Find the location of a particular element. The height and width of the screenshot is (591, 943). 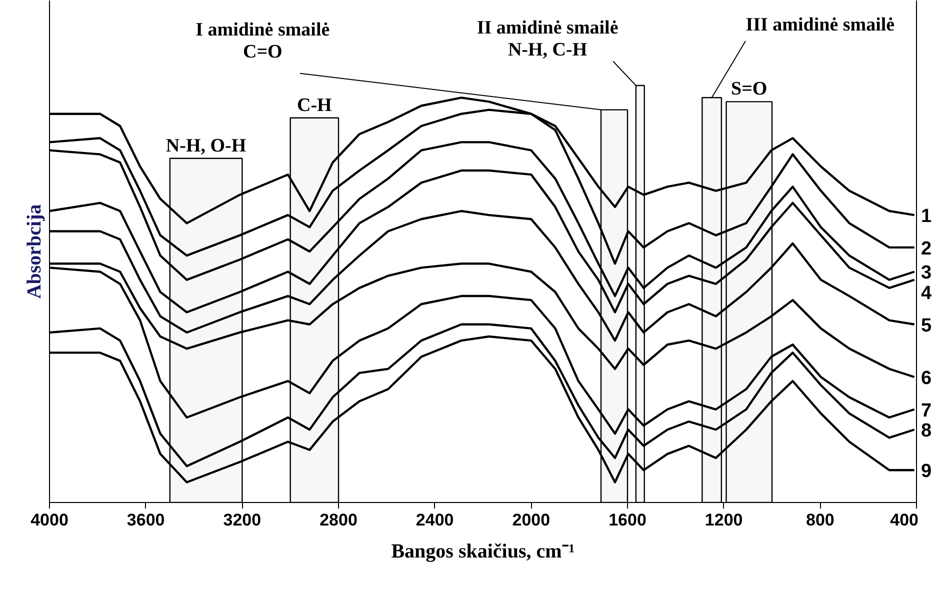

y-axis-title: Absorbcija is located at coordinates (35, 251).